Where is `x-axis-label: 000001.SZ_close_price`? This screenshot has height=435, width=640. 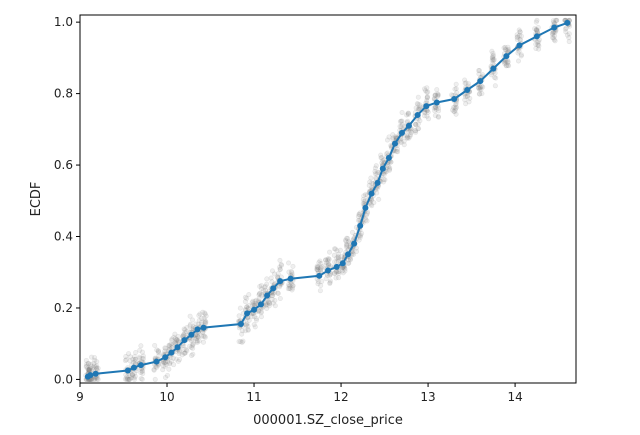 x-axis-label: 000001.SZ_close_price is located at coordinates (328, 420).